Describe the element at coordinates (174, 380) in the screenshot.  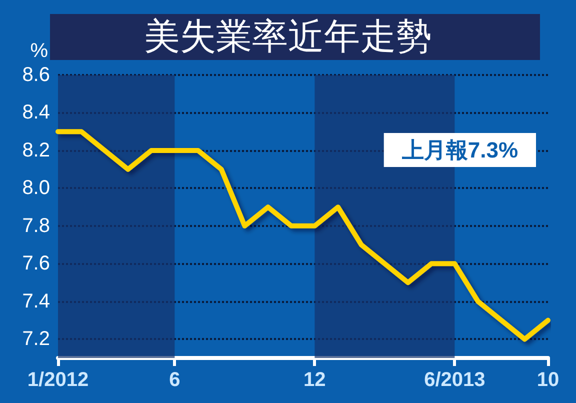
I see `x-tick-label: 6` at that location.